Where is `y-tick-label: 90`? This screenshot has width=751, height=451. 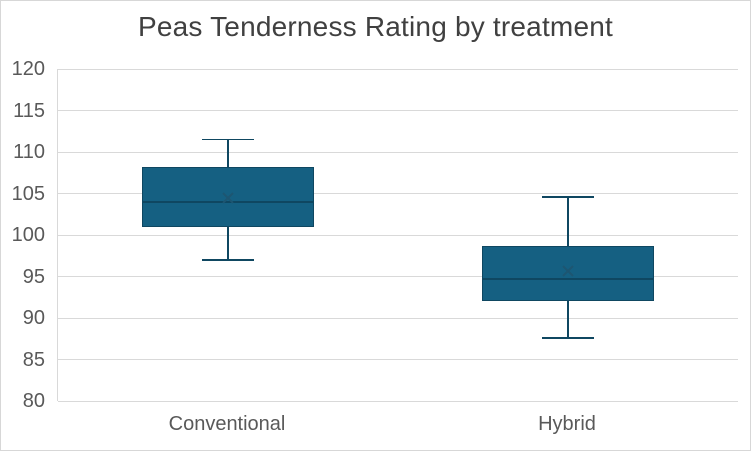 y-tick-label: 90 is located at coordinates (33, 318).